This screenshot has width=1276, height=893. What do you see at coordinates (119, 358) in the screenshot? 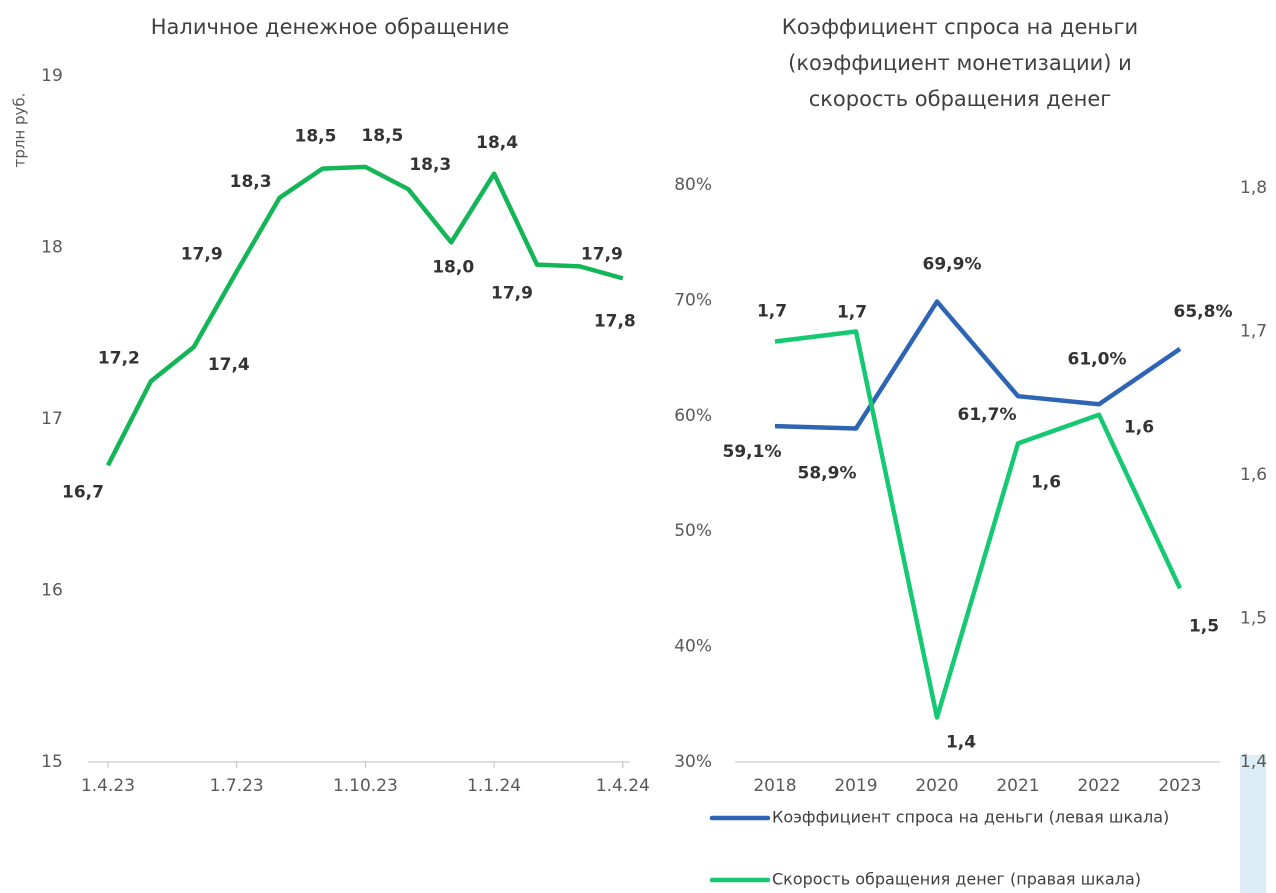
I see `data-label: 17,2` at bounding box center [119, 358].